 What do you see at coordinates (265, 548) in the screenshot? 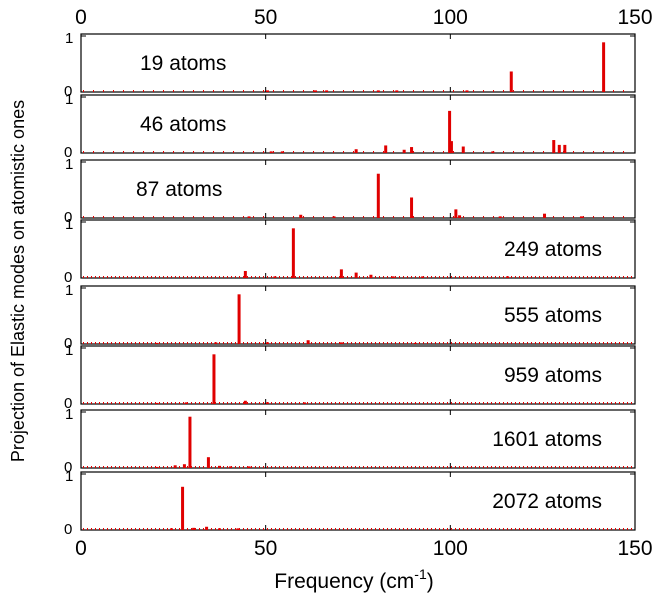
I see `bottom-x-tick-label: 50` at bounding box center [265, 548].